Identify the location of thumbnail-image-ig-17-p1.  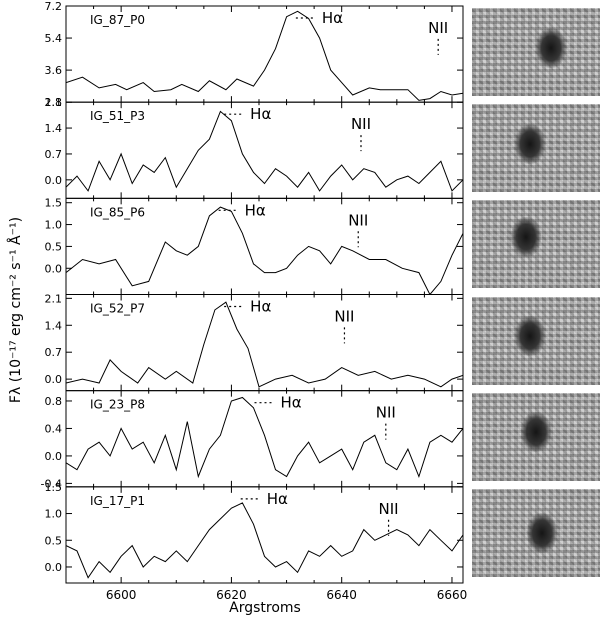
(536, 532).